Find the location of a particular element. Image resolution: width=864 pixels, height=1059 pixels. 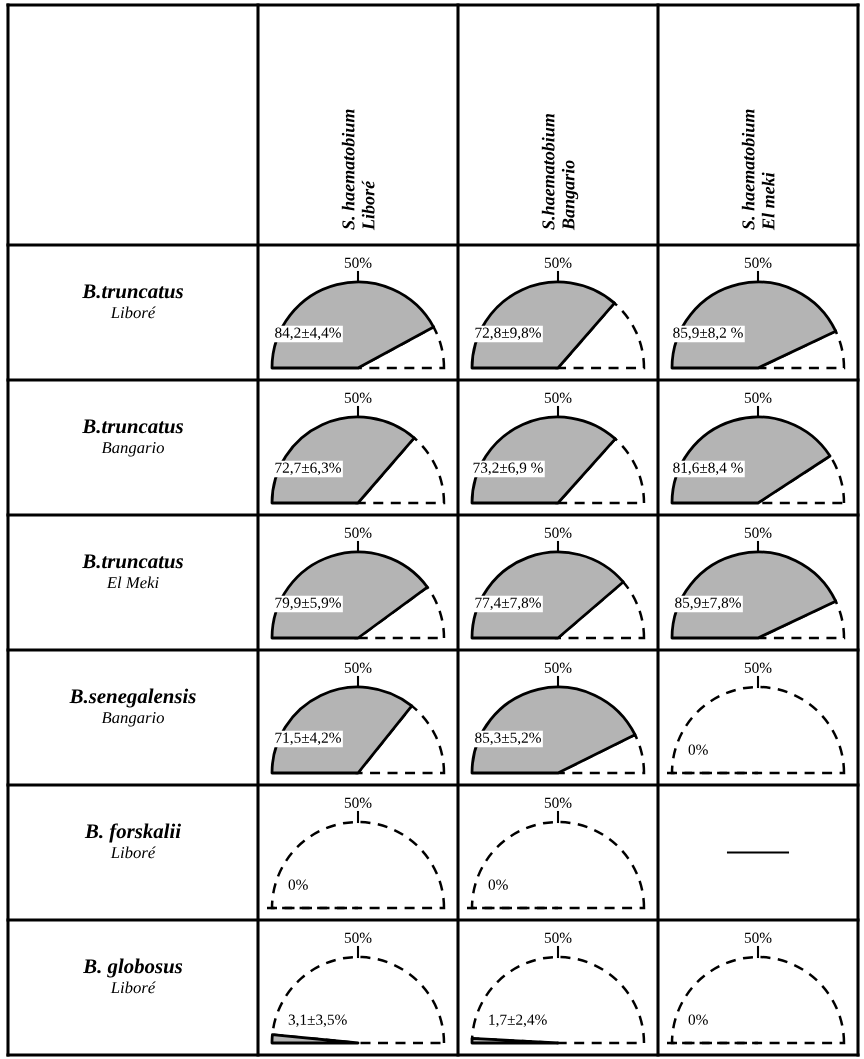

category-label: B.truncatus El Meki is located at coordinates (133, 571).